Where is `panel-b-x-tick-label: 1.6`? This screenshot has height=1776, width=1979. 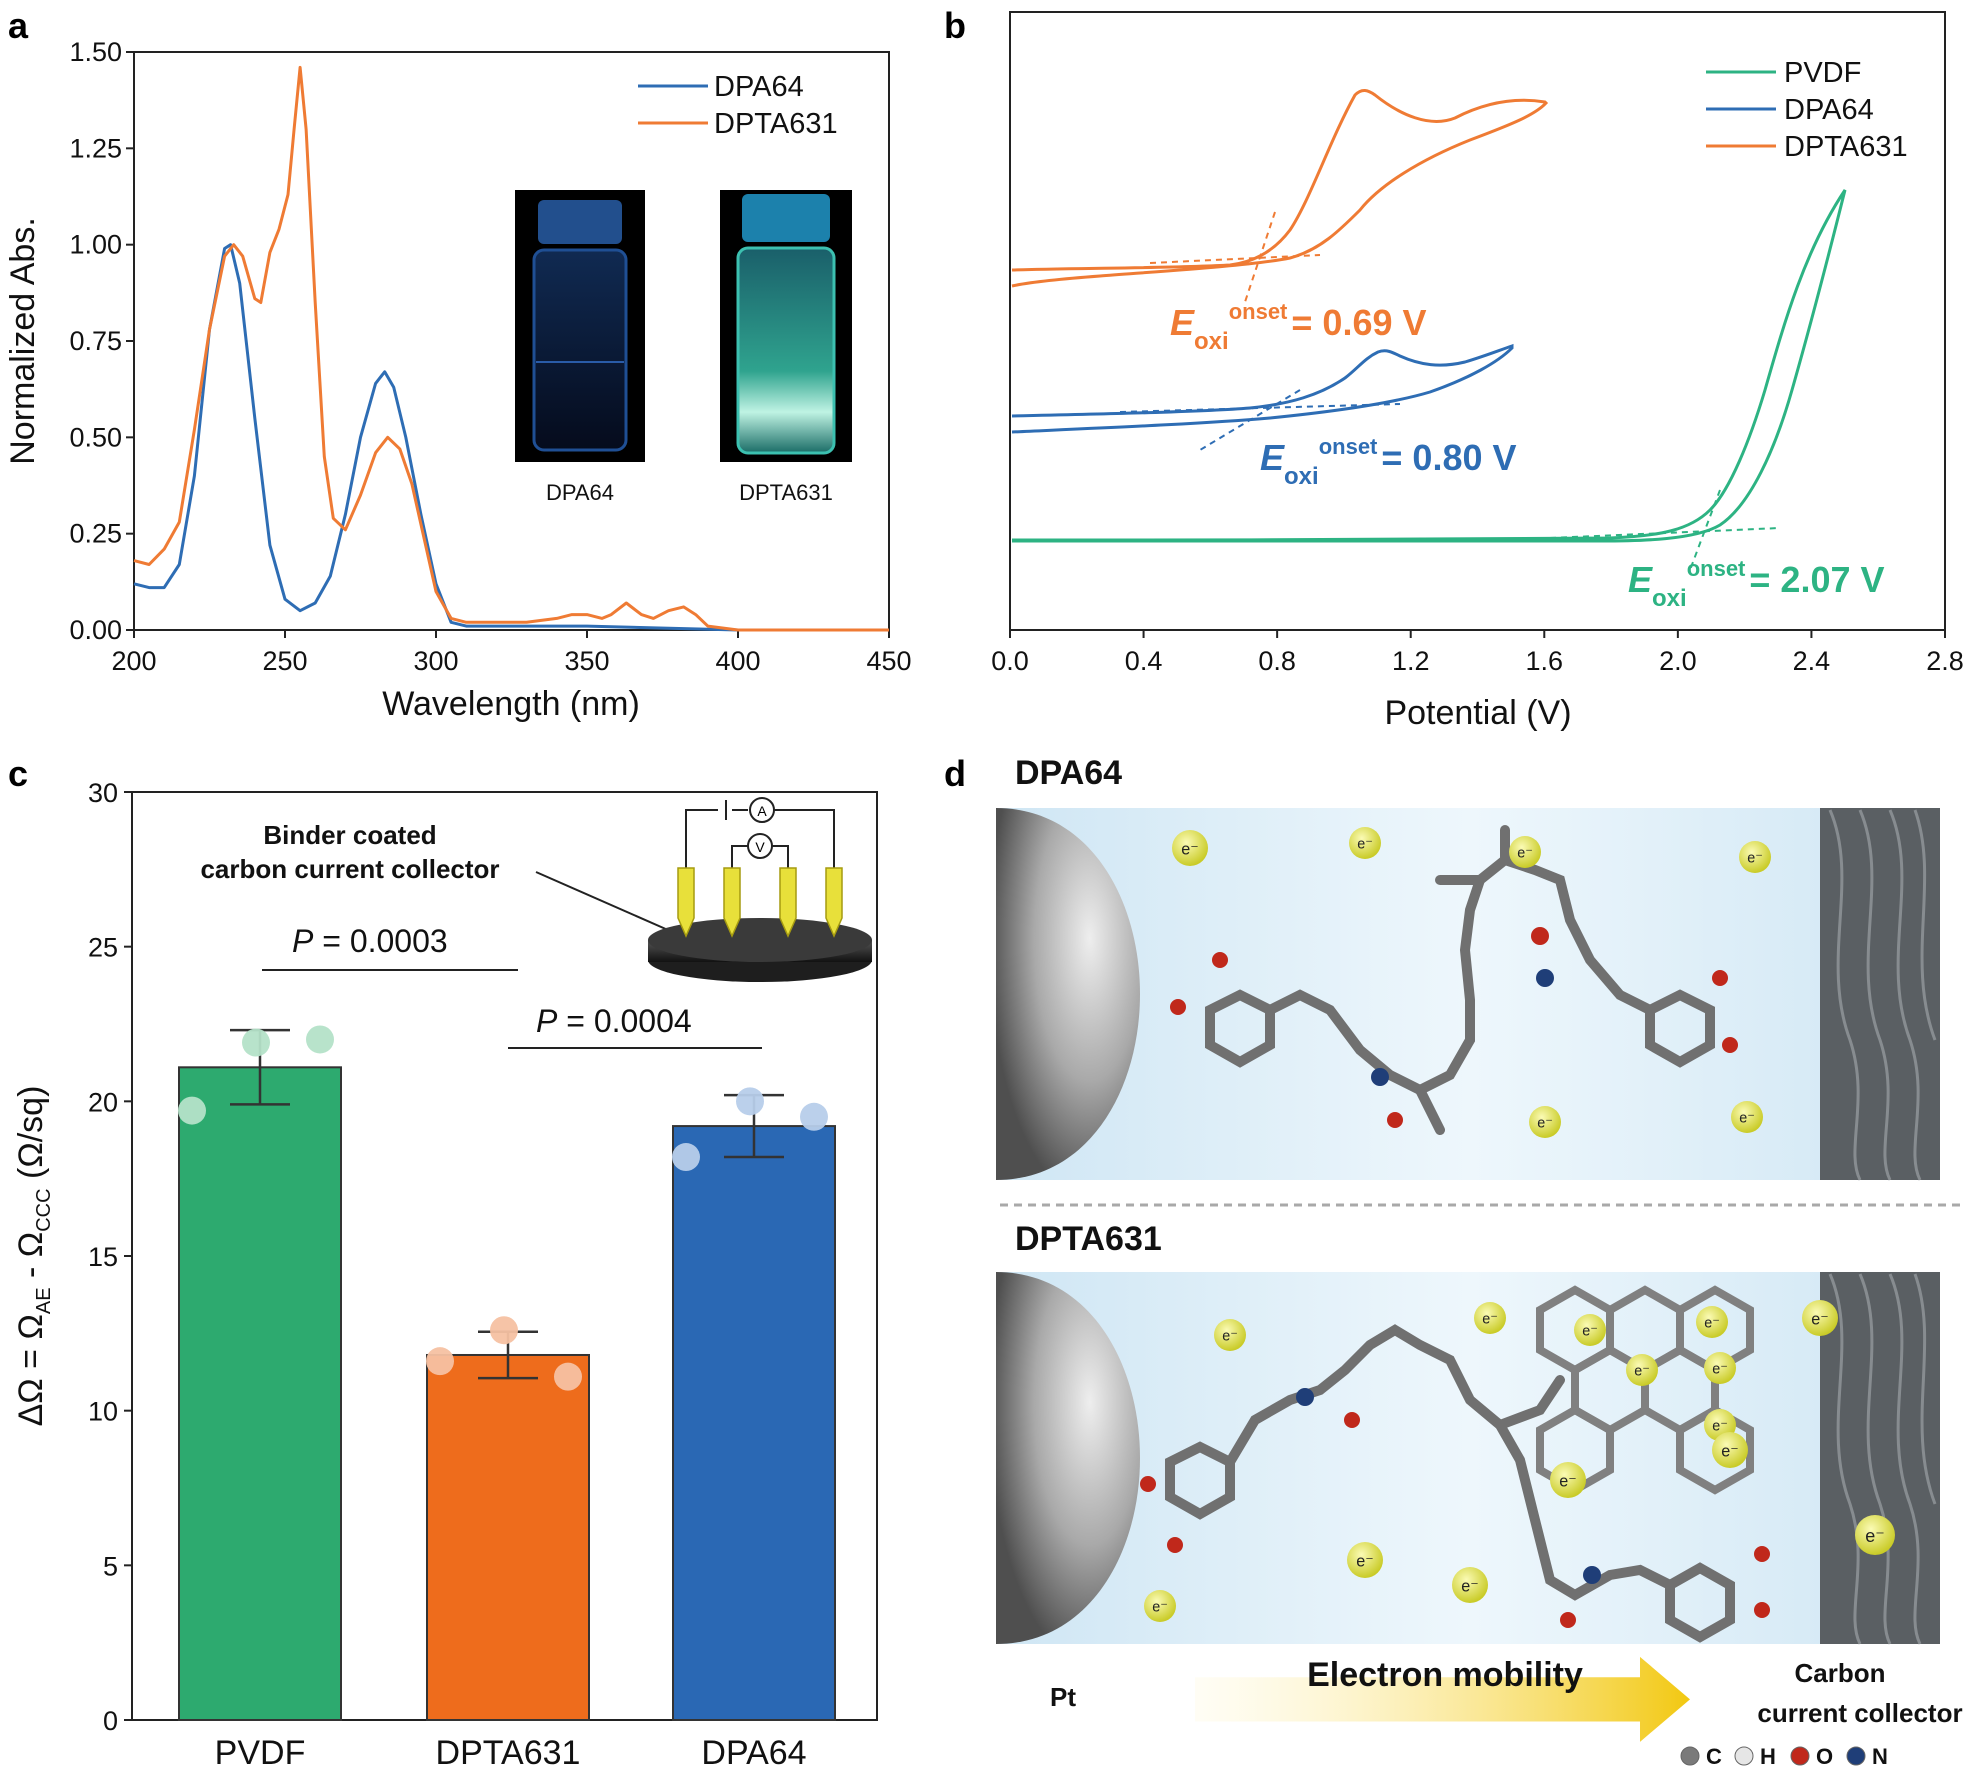
panel-b-x-tick-label: 1.6 is located at coordinates (1545, 661).